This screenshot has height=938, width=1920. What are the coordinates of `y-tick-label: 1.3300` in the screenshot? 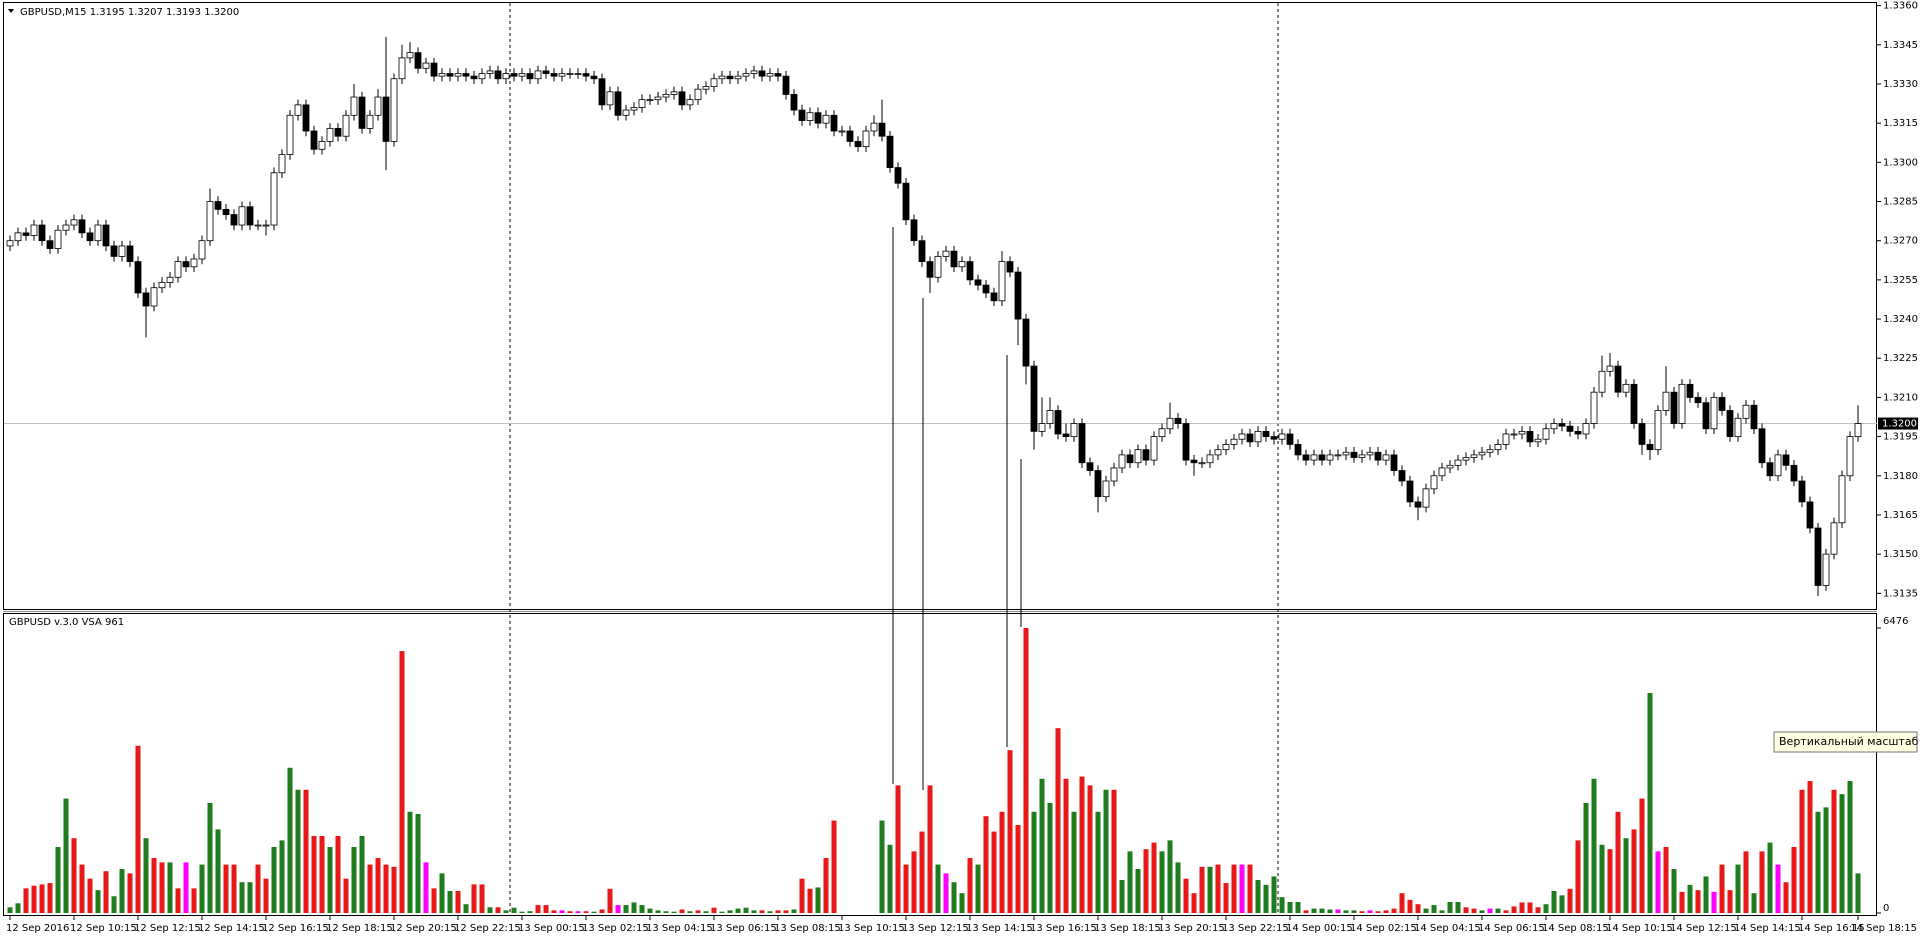 It's located at (1900, 162).